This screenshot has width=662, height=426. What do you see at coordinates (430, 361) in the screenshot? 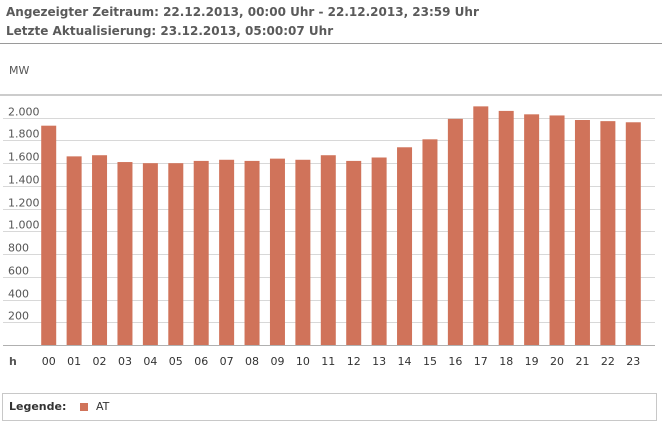
I see `x-tick-label: 15` at bounding box center [430, 361].